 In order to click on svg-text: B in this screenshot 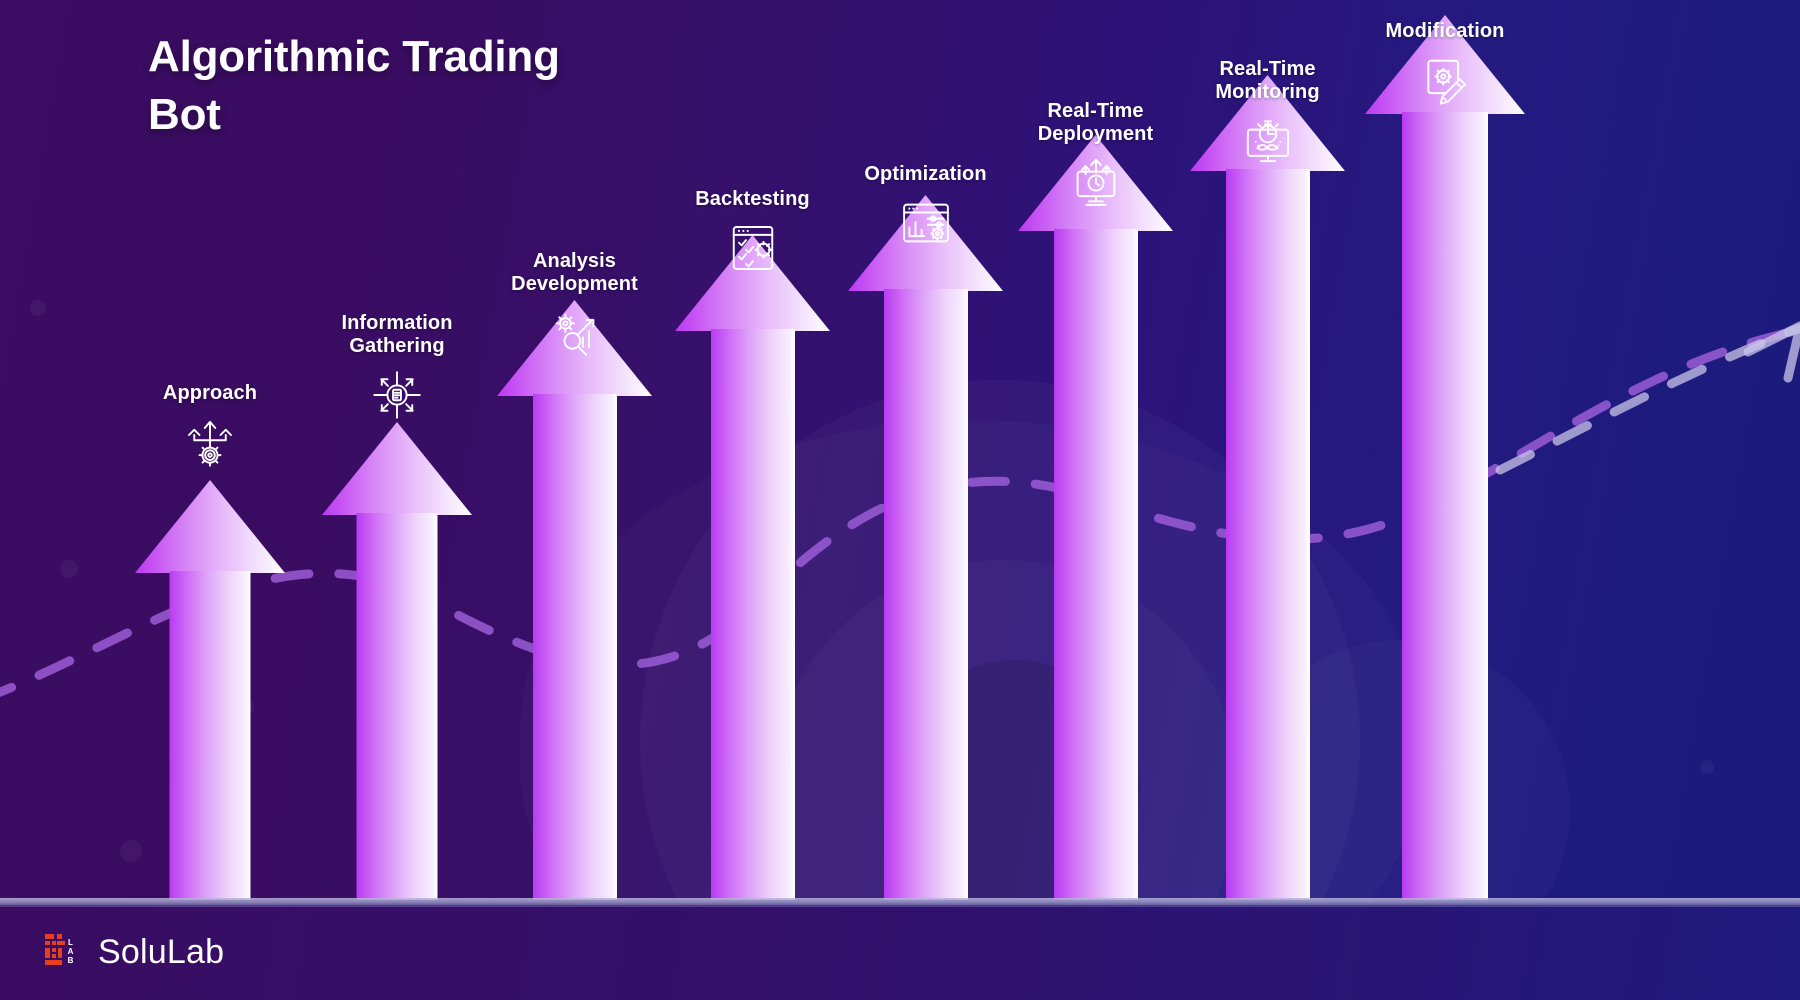, I will do `click(71, 960)`.